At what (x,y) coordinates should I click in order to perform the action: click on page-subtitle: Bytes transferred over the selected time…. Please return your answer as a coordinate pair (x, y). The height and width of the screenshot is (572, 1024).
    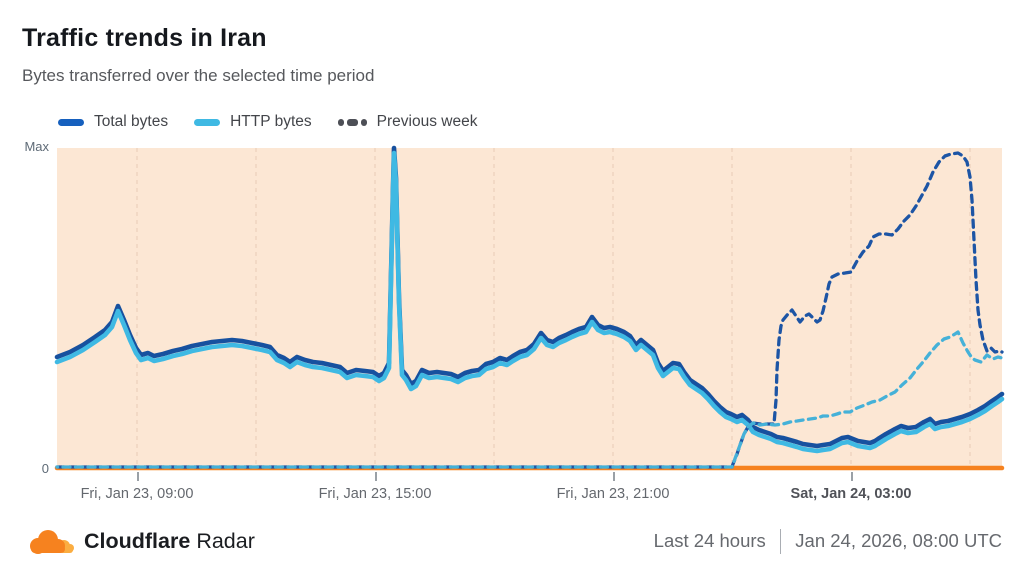
    Looking at the image, I should click on (198, 75).